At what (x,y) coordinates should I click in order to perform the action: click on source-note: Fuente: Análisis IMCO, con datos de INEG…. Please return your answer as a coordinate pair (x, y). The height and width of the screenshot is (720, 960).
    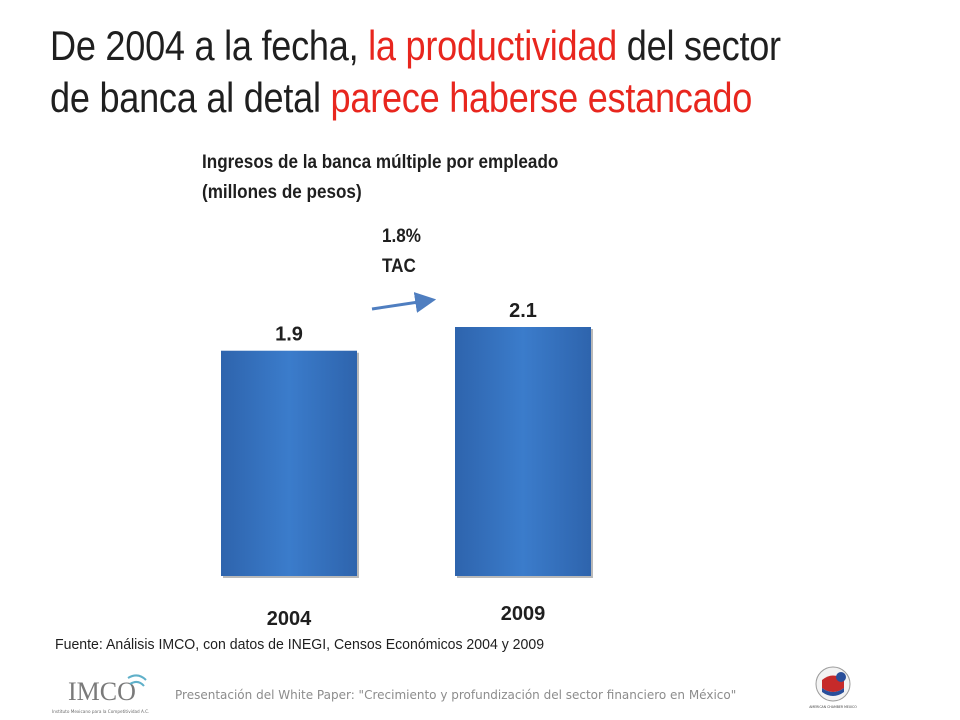
    Looking at the image, I should click on (300, 644).